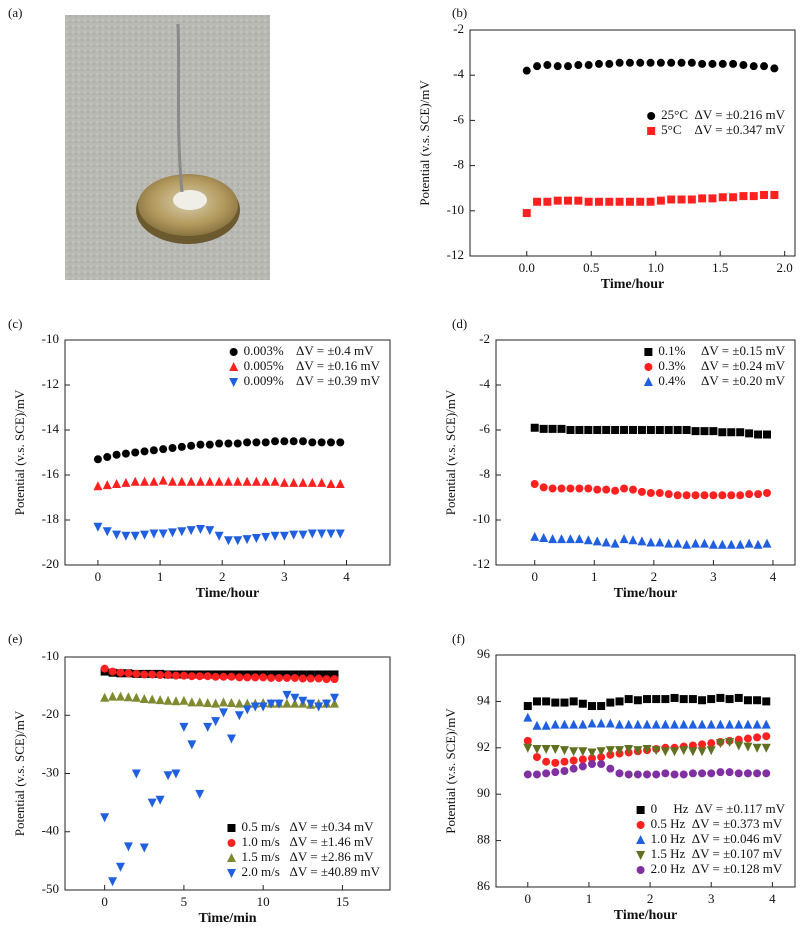  What do you see at coordinates (227, 918) in the screenshot?
I see `x-axis-title: Time/min` at bounding box center [227, 918].